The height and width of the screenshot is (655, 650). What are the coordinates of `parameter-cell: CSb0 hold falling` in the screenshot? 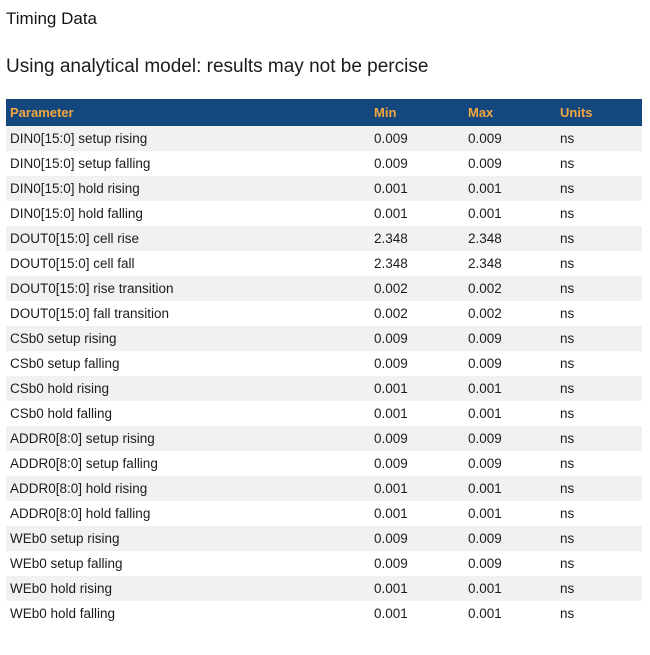 It's located at (61, 413).